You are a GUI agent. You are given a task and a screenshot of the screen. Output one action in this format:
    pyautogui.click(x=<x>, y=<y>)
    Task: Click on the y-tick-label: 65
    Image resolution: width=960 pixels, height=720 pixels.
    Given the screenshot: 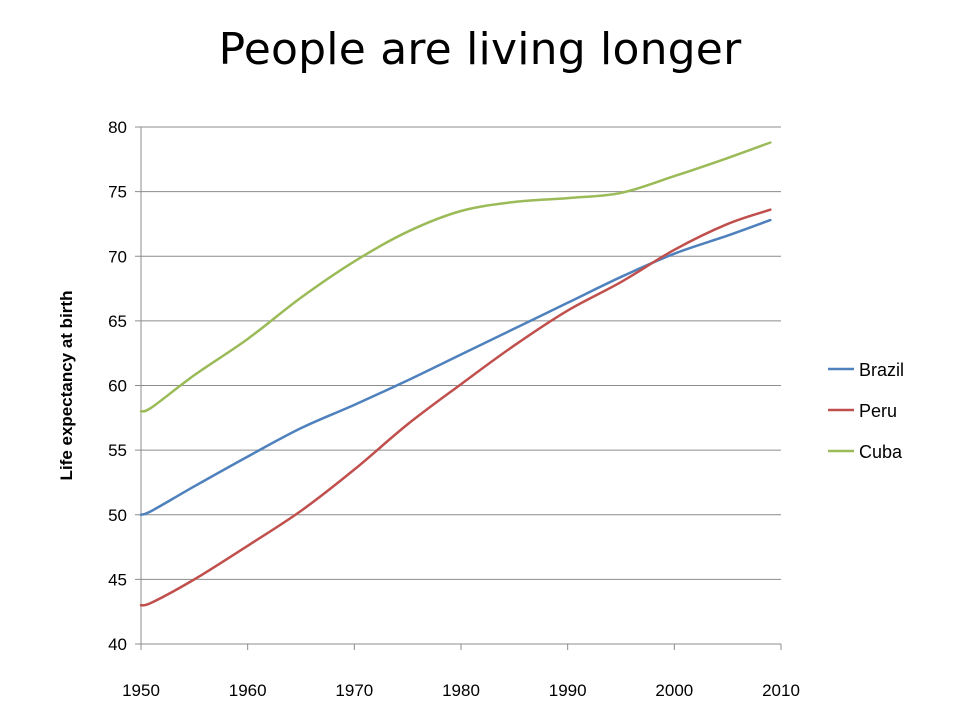 What is the action you would take?
    pyautogui.click(x=117, y=321)
    